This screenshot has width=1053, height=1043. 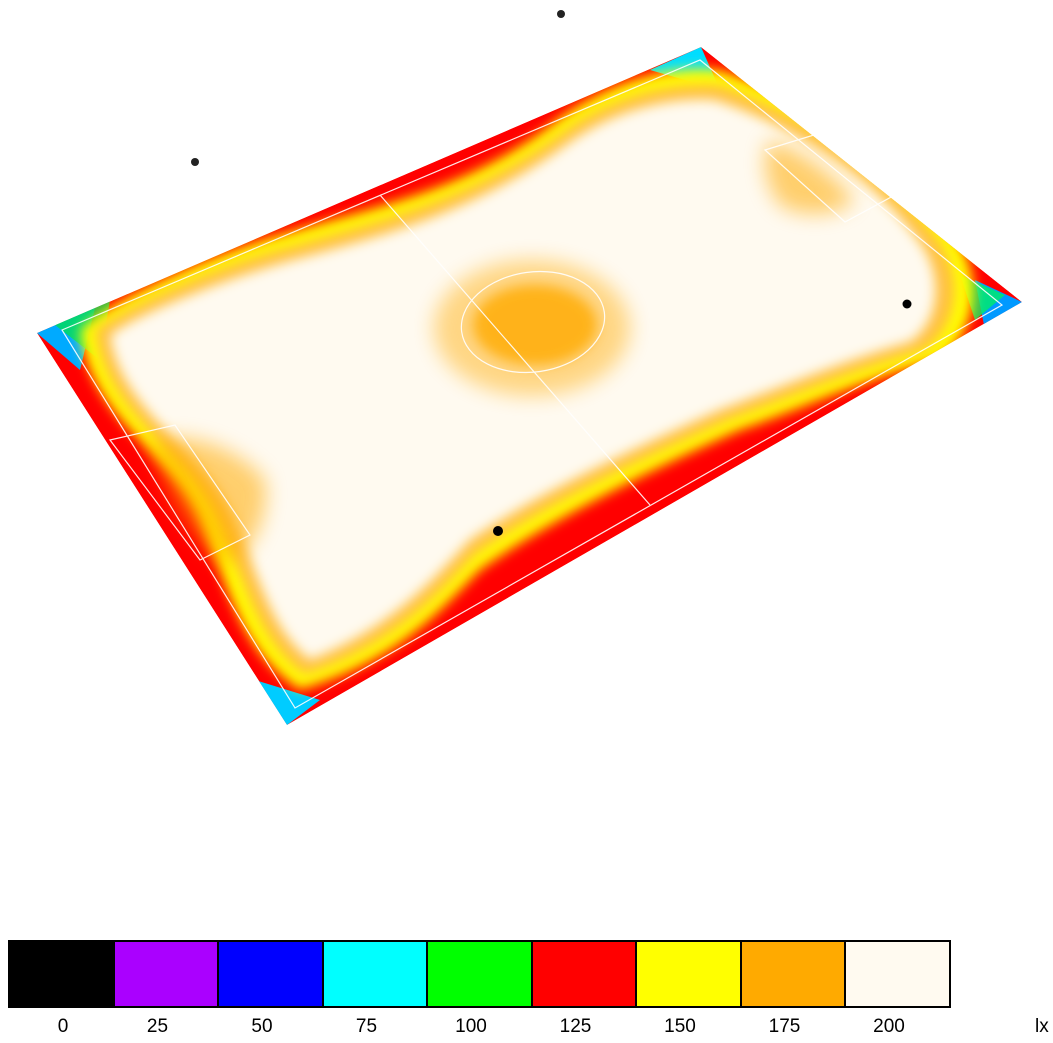 What do you see at coordinates (889, 1026) in the screenshot?
I see `legend-tick-label: 200` at bounding box center [889, 1026].